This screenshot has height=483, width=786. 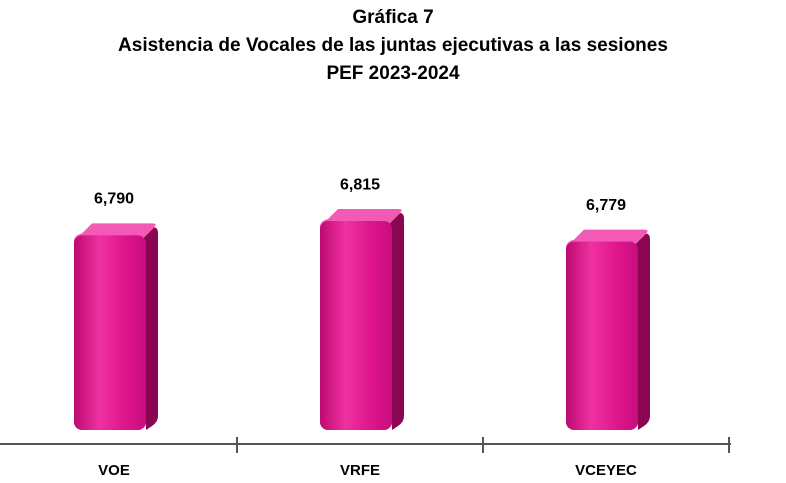 What do you see at coordinates (392, 17) in the screenshot?
I see `chart-title: Gráfica 7` at bounding box center [392, 17].